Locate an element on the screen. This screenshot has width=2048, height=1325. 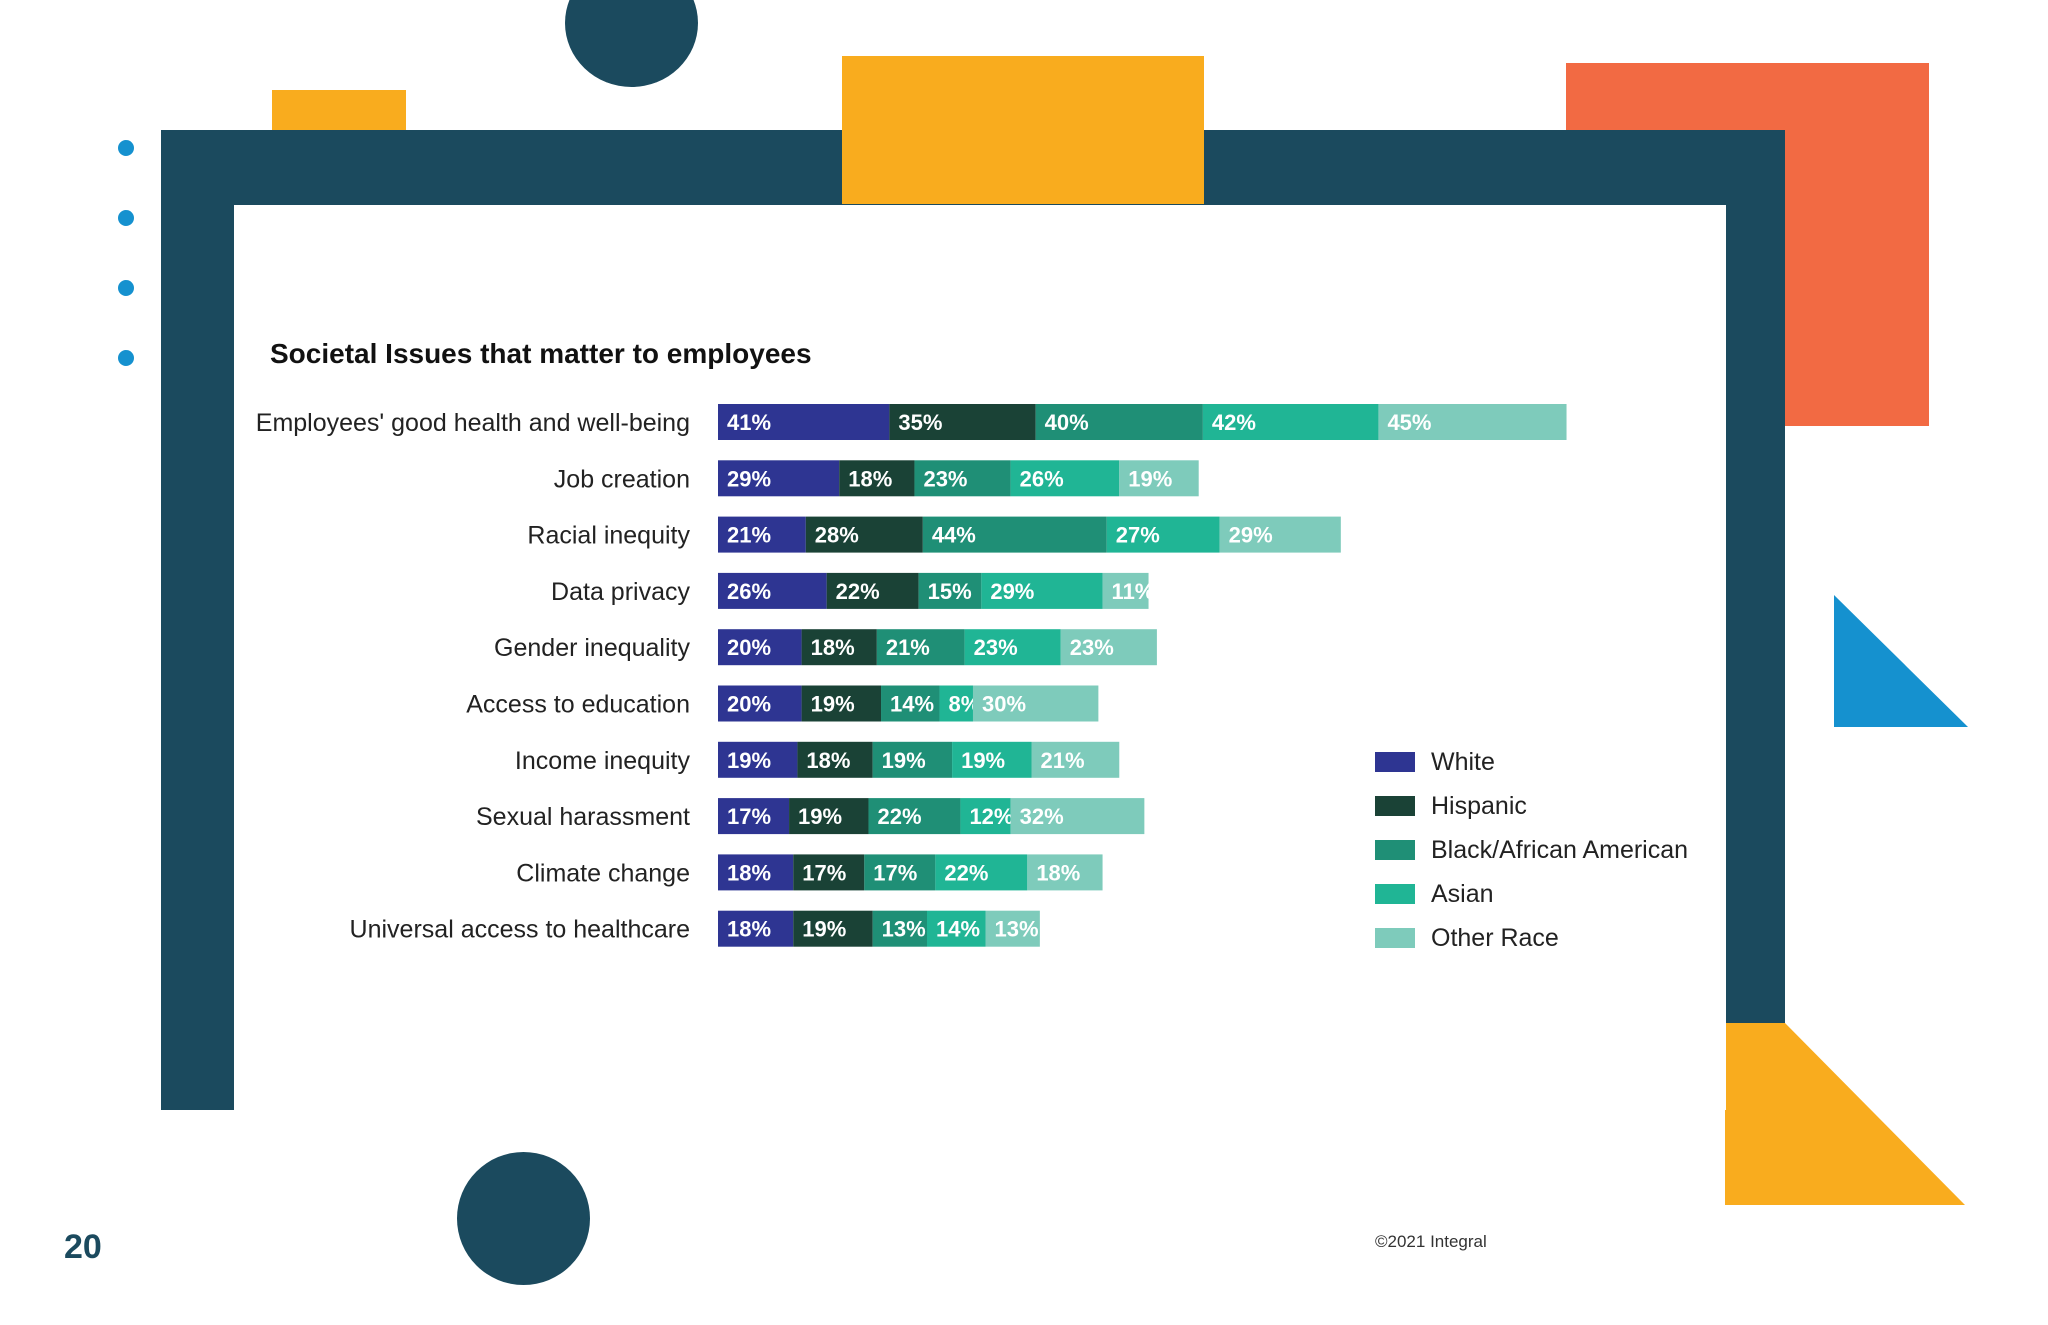
bar-value-label: 17% is located at coordinates (895, 872).